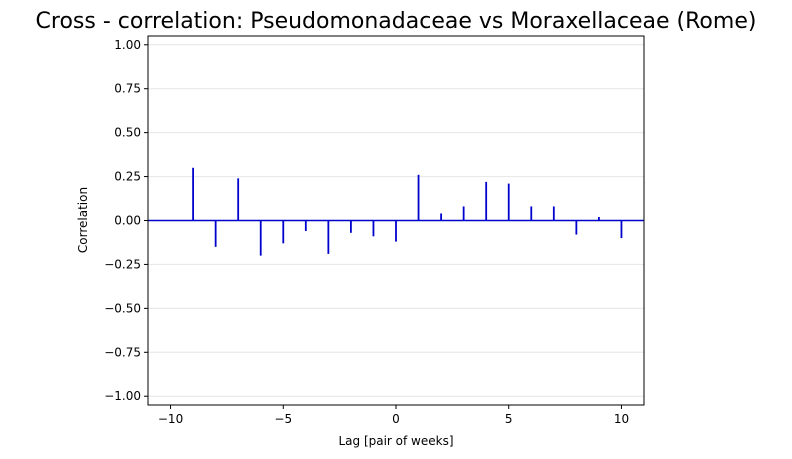  What do you see at coordinates (396, 419) in the screenshot?
I see `x-tick-label: 0` at bounding box center [396, 419].